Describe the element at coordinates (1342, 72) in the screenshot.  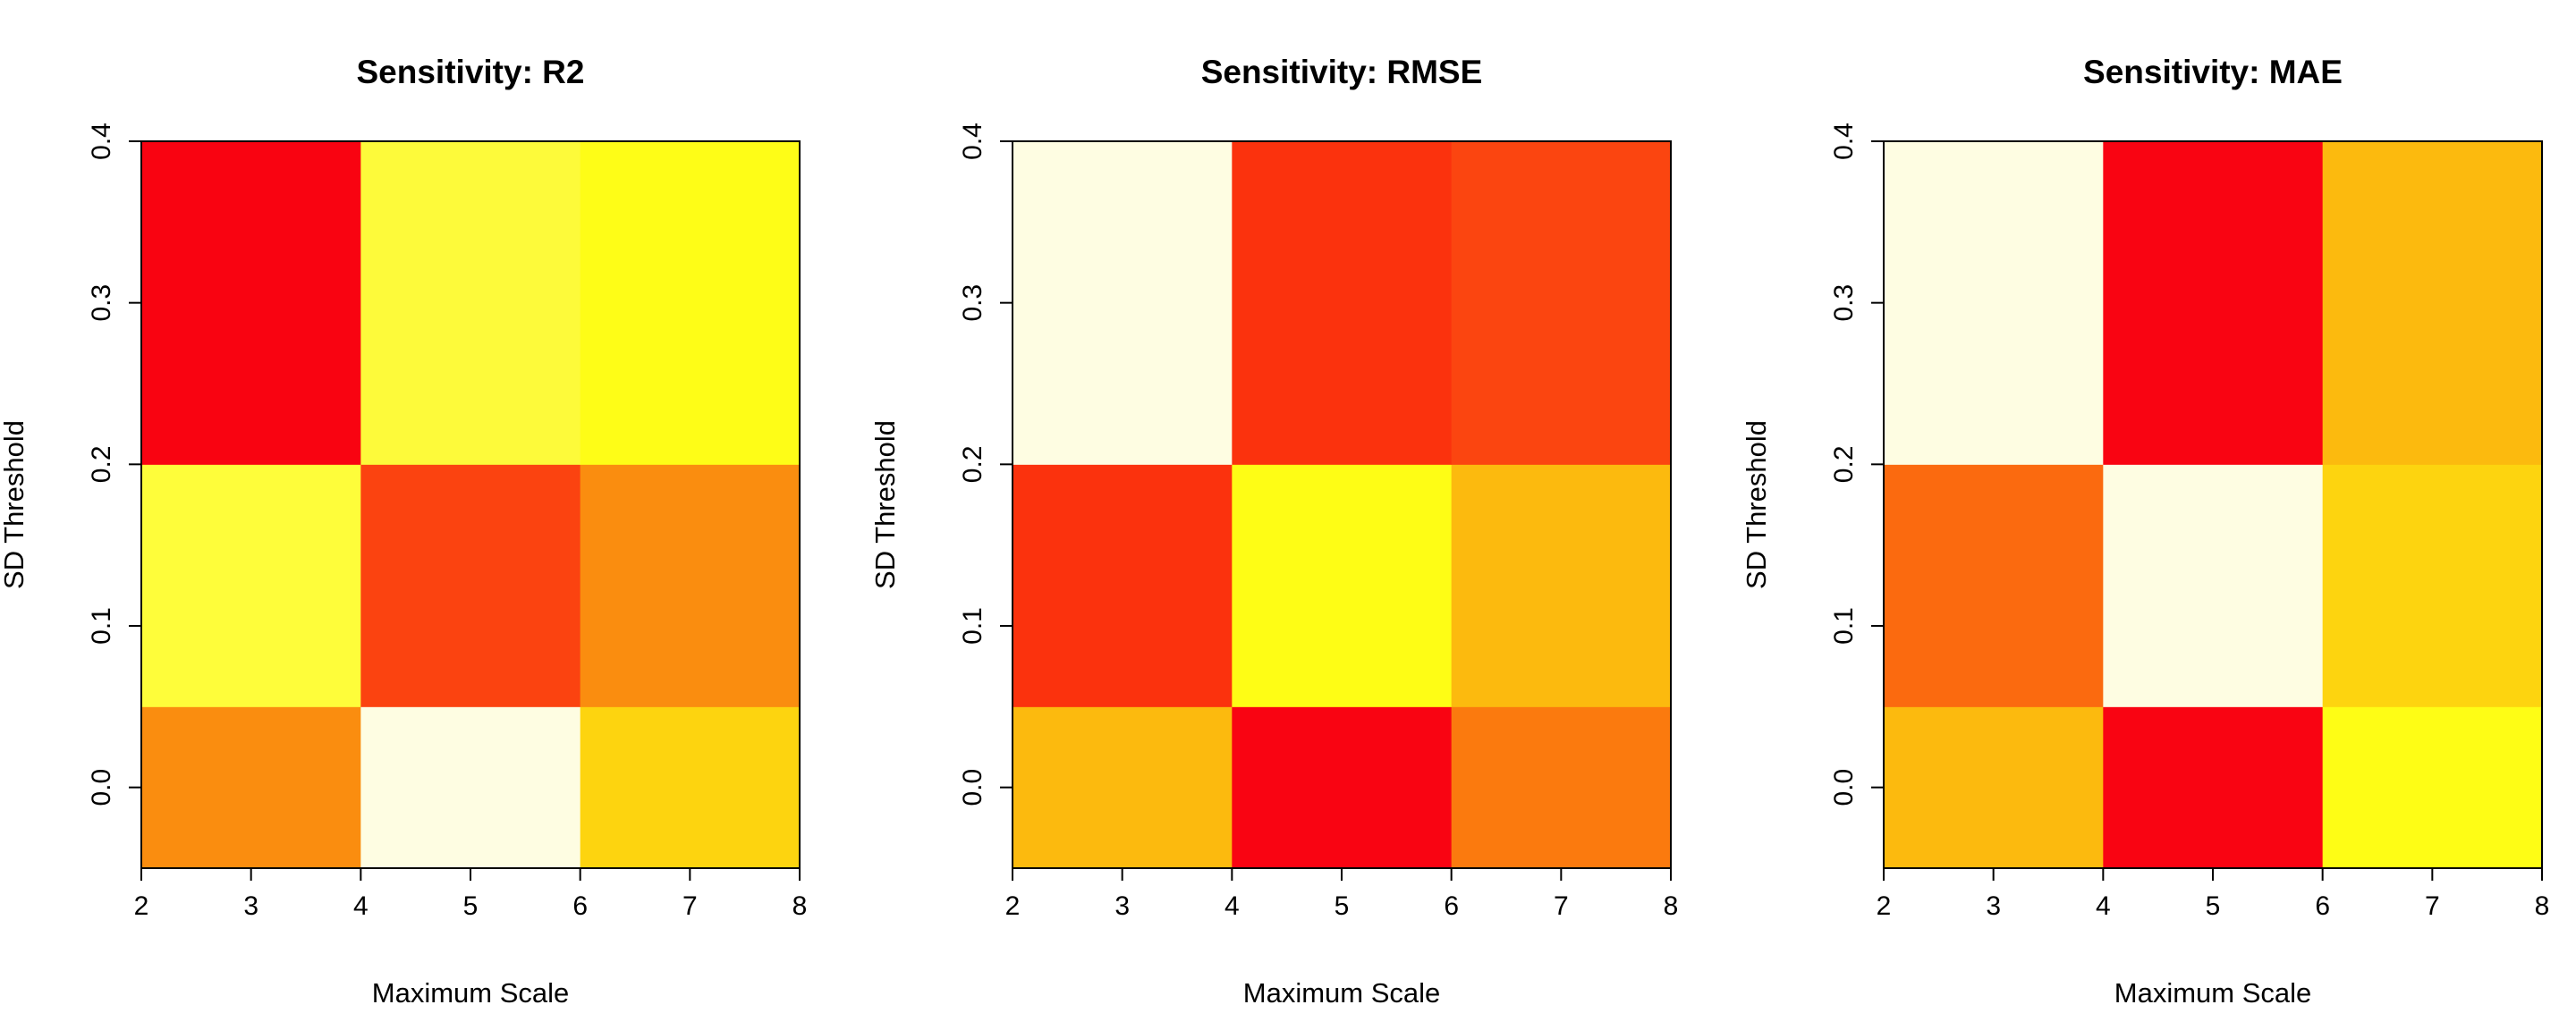
I see `chart-title: Sensitivity: RMSE` at that location.